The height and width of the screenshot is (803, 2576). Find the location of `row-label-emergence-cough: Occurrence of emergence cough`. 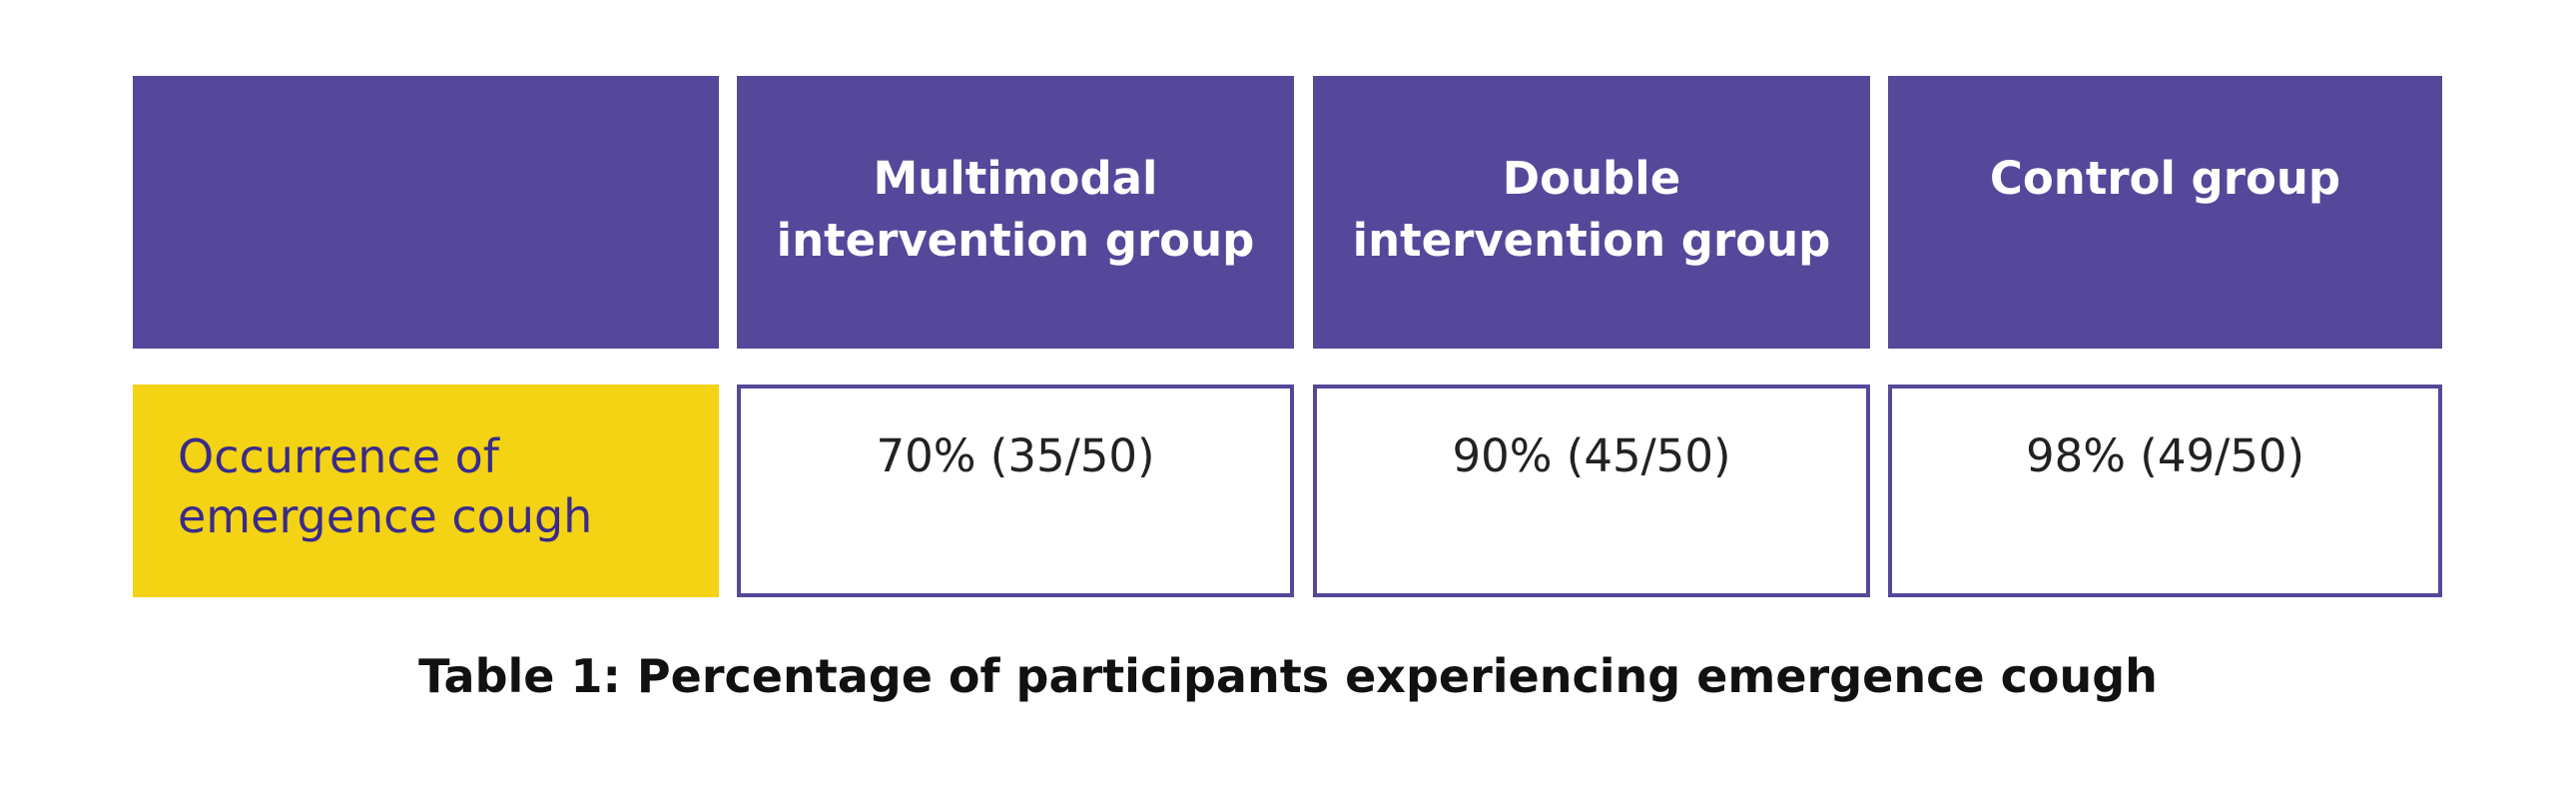

row-label-emergence-cough: Occurrence of emergence cough is located at coordinates (426, 491).